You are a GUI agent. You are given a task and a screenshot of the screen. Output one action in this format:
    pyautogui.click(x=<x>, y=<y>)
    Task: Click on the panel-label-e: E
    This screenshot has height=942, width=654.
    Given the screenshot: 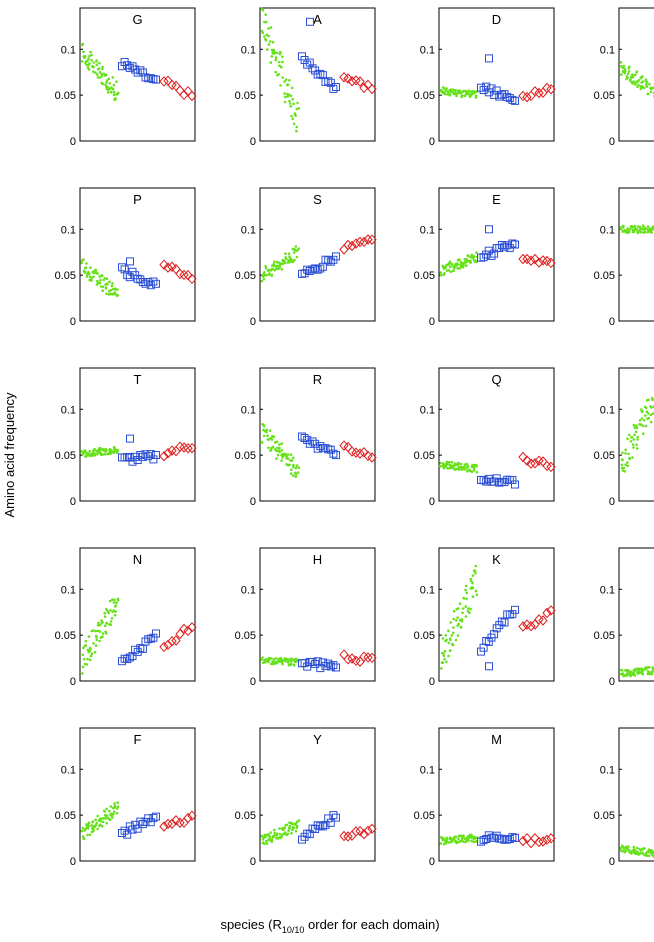 What is the action you would take?
    pyautogui.click(x=496, y=199)
    